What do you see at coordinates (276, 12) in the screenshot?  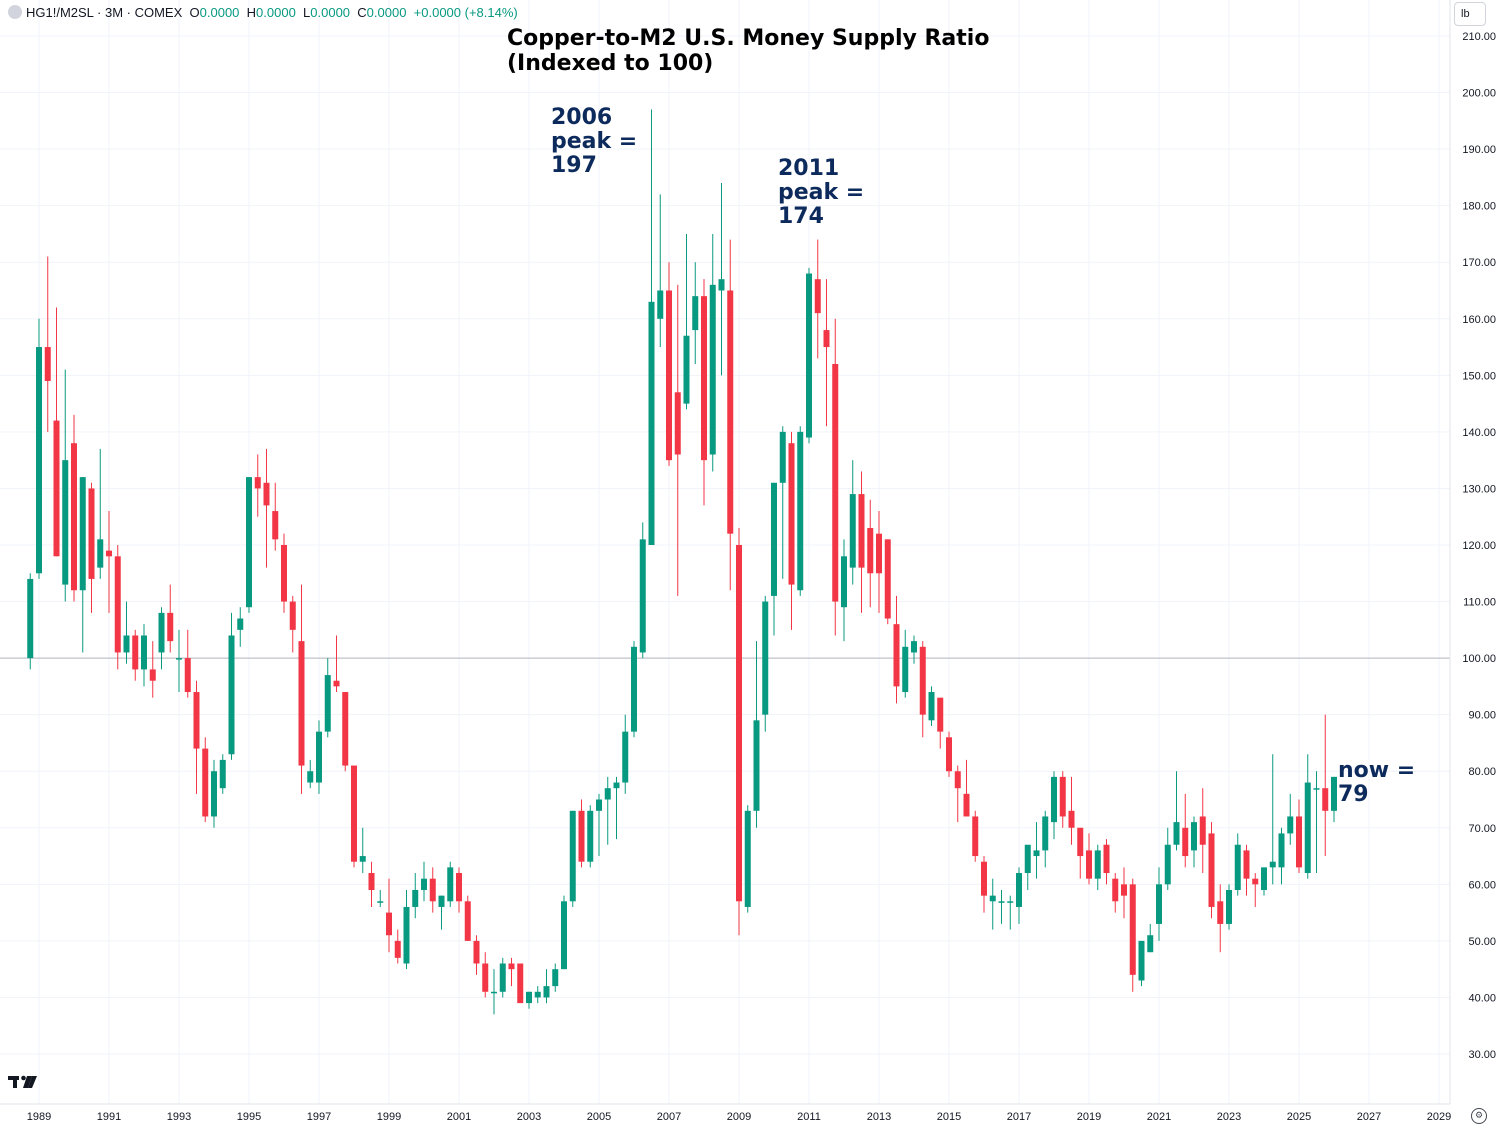 I see `high-value: 0.0000` at bounding box center [276, 12].